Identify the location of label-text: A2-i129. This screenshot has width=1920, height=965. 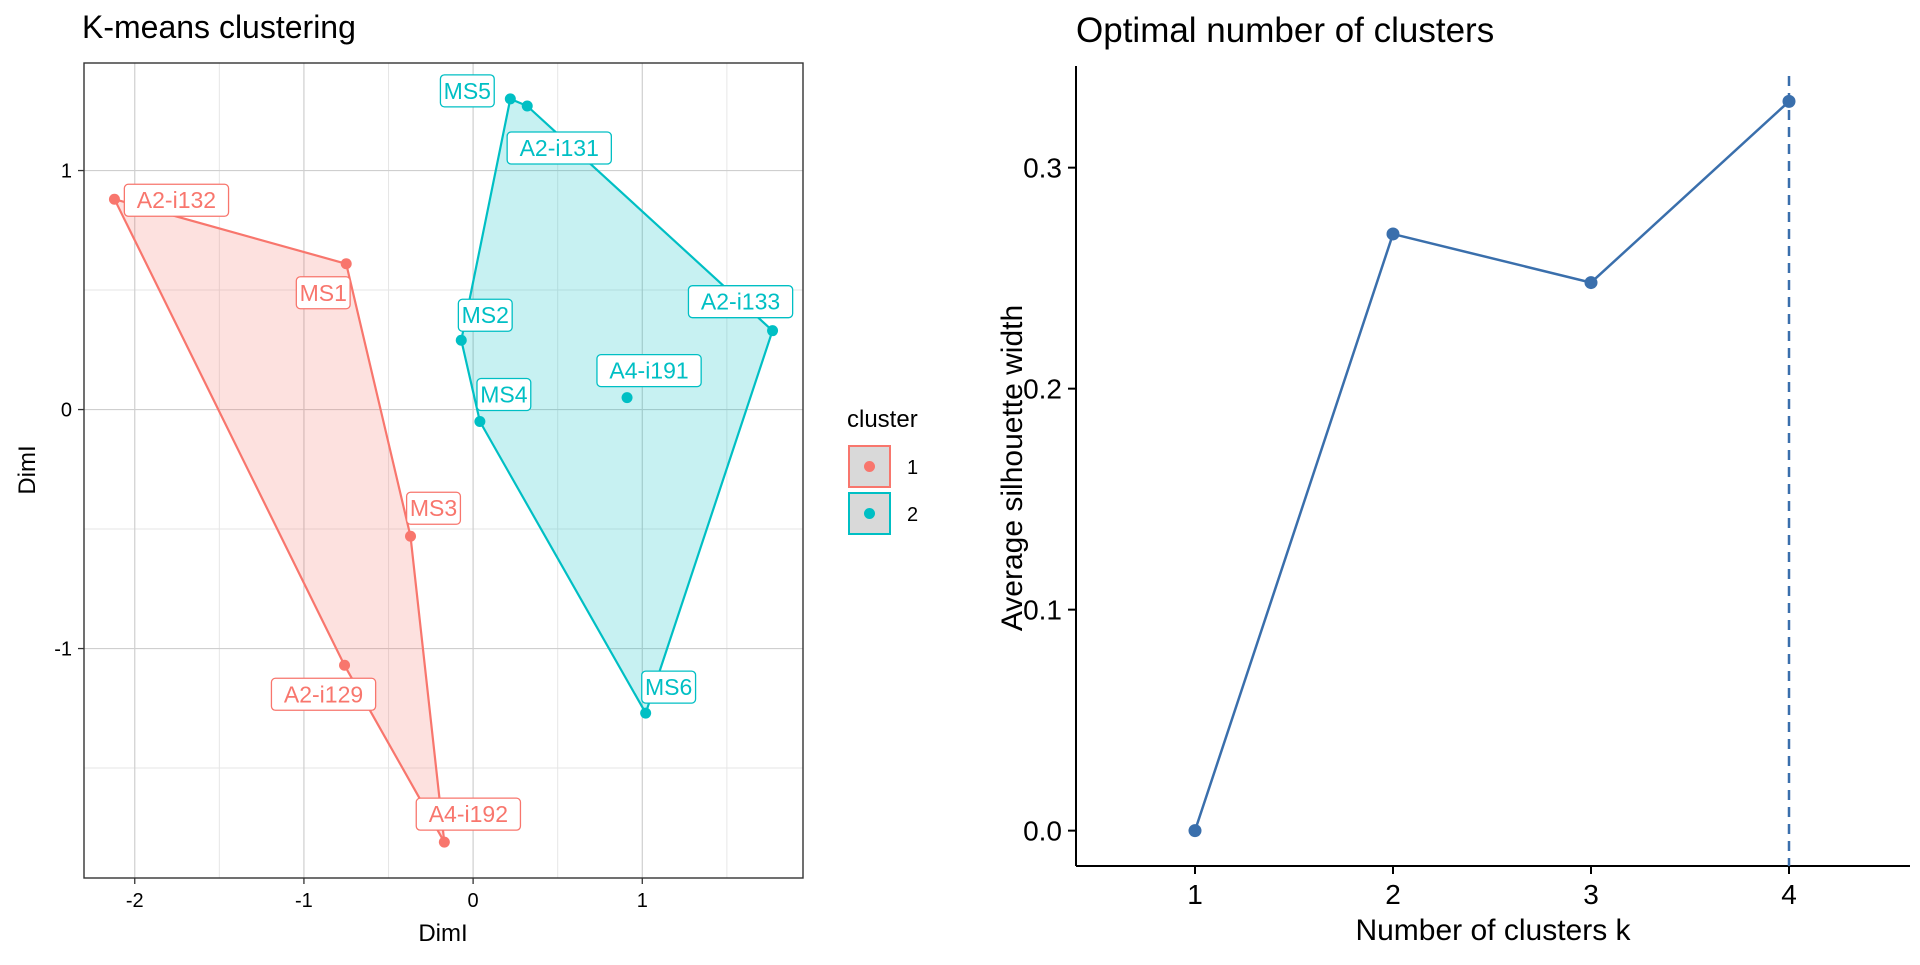
(323, 694).